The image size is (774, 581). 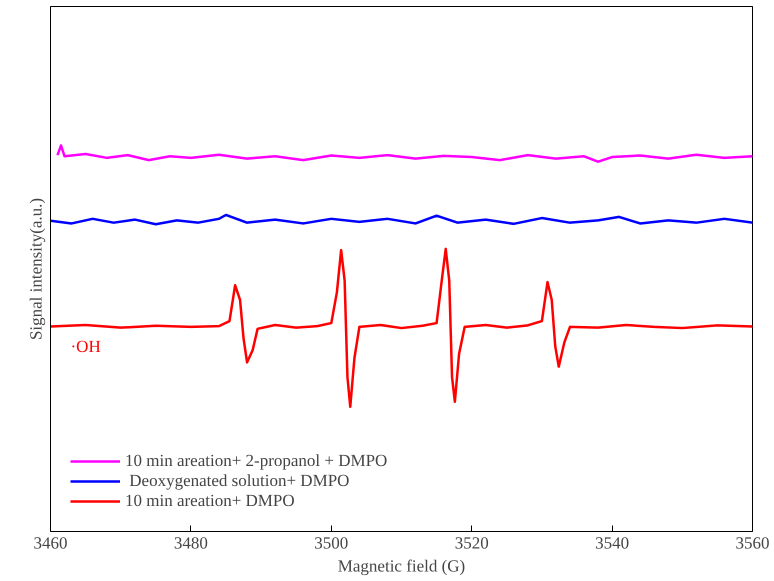 I want to click on x-tick-label: 3460, so click(x=51, y=543).